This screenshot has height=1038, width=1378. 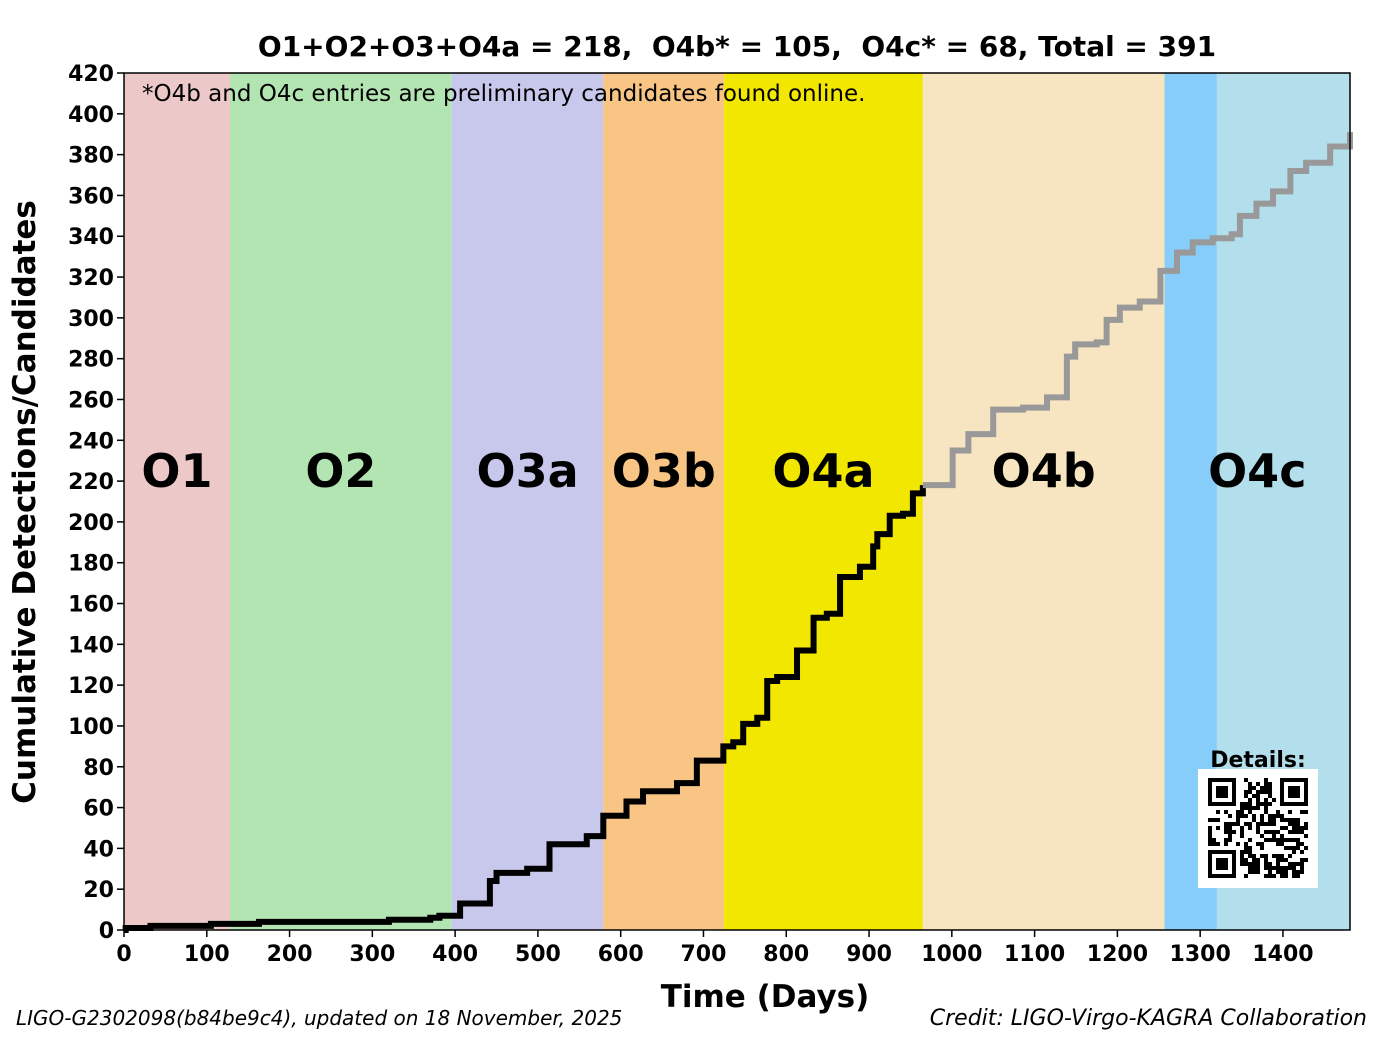 What do you see at coordinates (98, 809) in the screenshot?
I see `y-tick-label: 60` at bounding box center [98, 809].